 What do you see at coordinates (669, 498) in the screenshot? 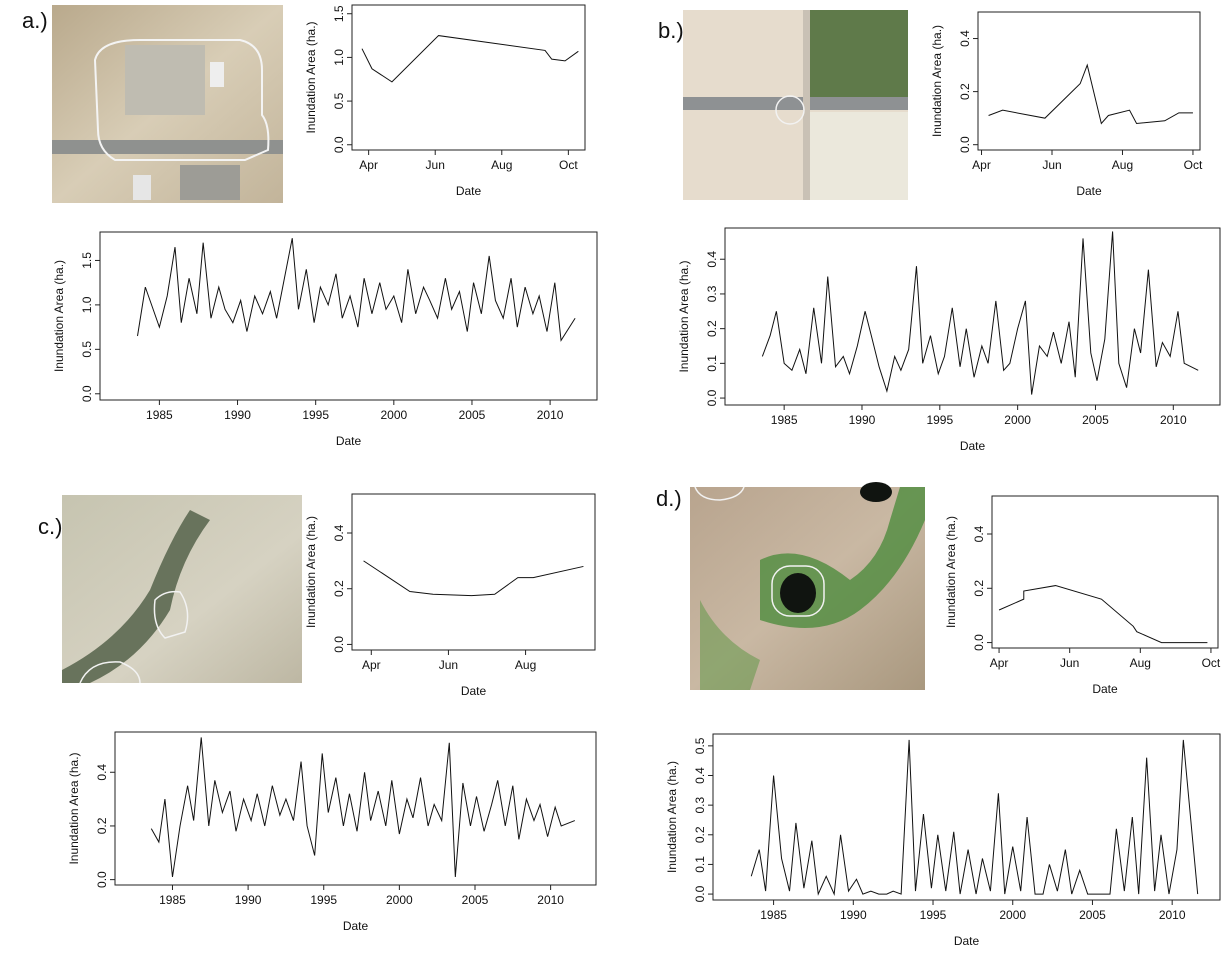
I see `panel-label: d.)` at bounding box center [669, 498].